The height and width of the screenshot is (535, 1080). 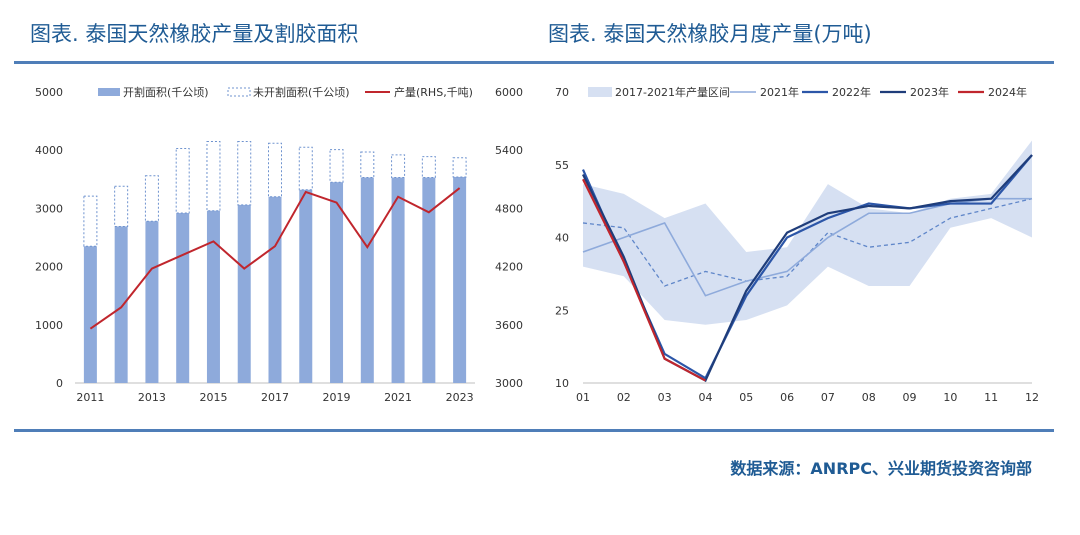 What do you see at coordinates (851, 92) in the screenshot?
I see `legend-label-2022年: 2022年` at bounding box center [851, 92].